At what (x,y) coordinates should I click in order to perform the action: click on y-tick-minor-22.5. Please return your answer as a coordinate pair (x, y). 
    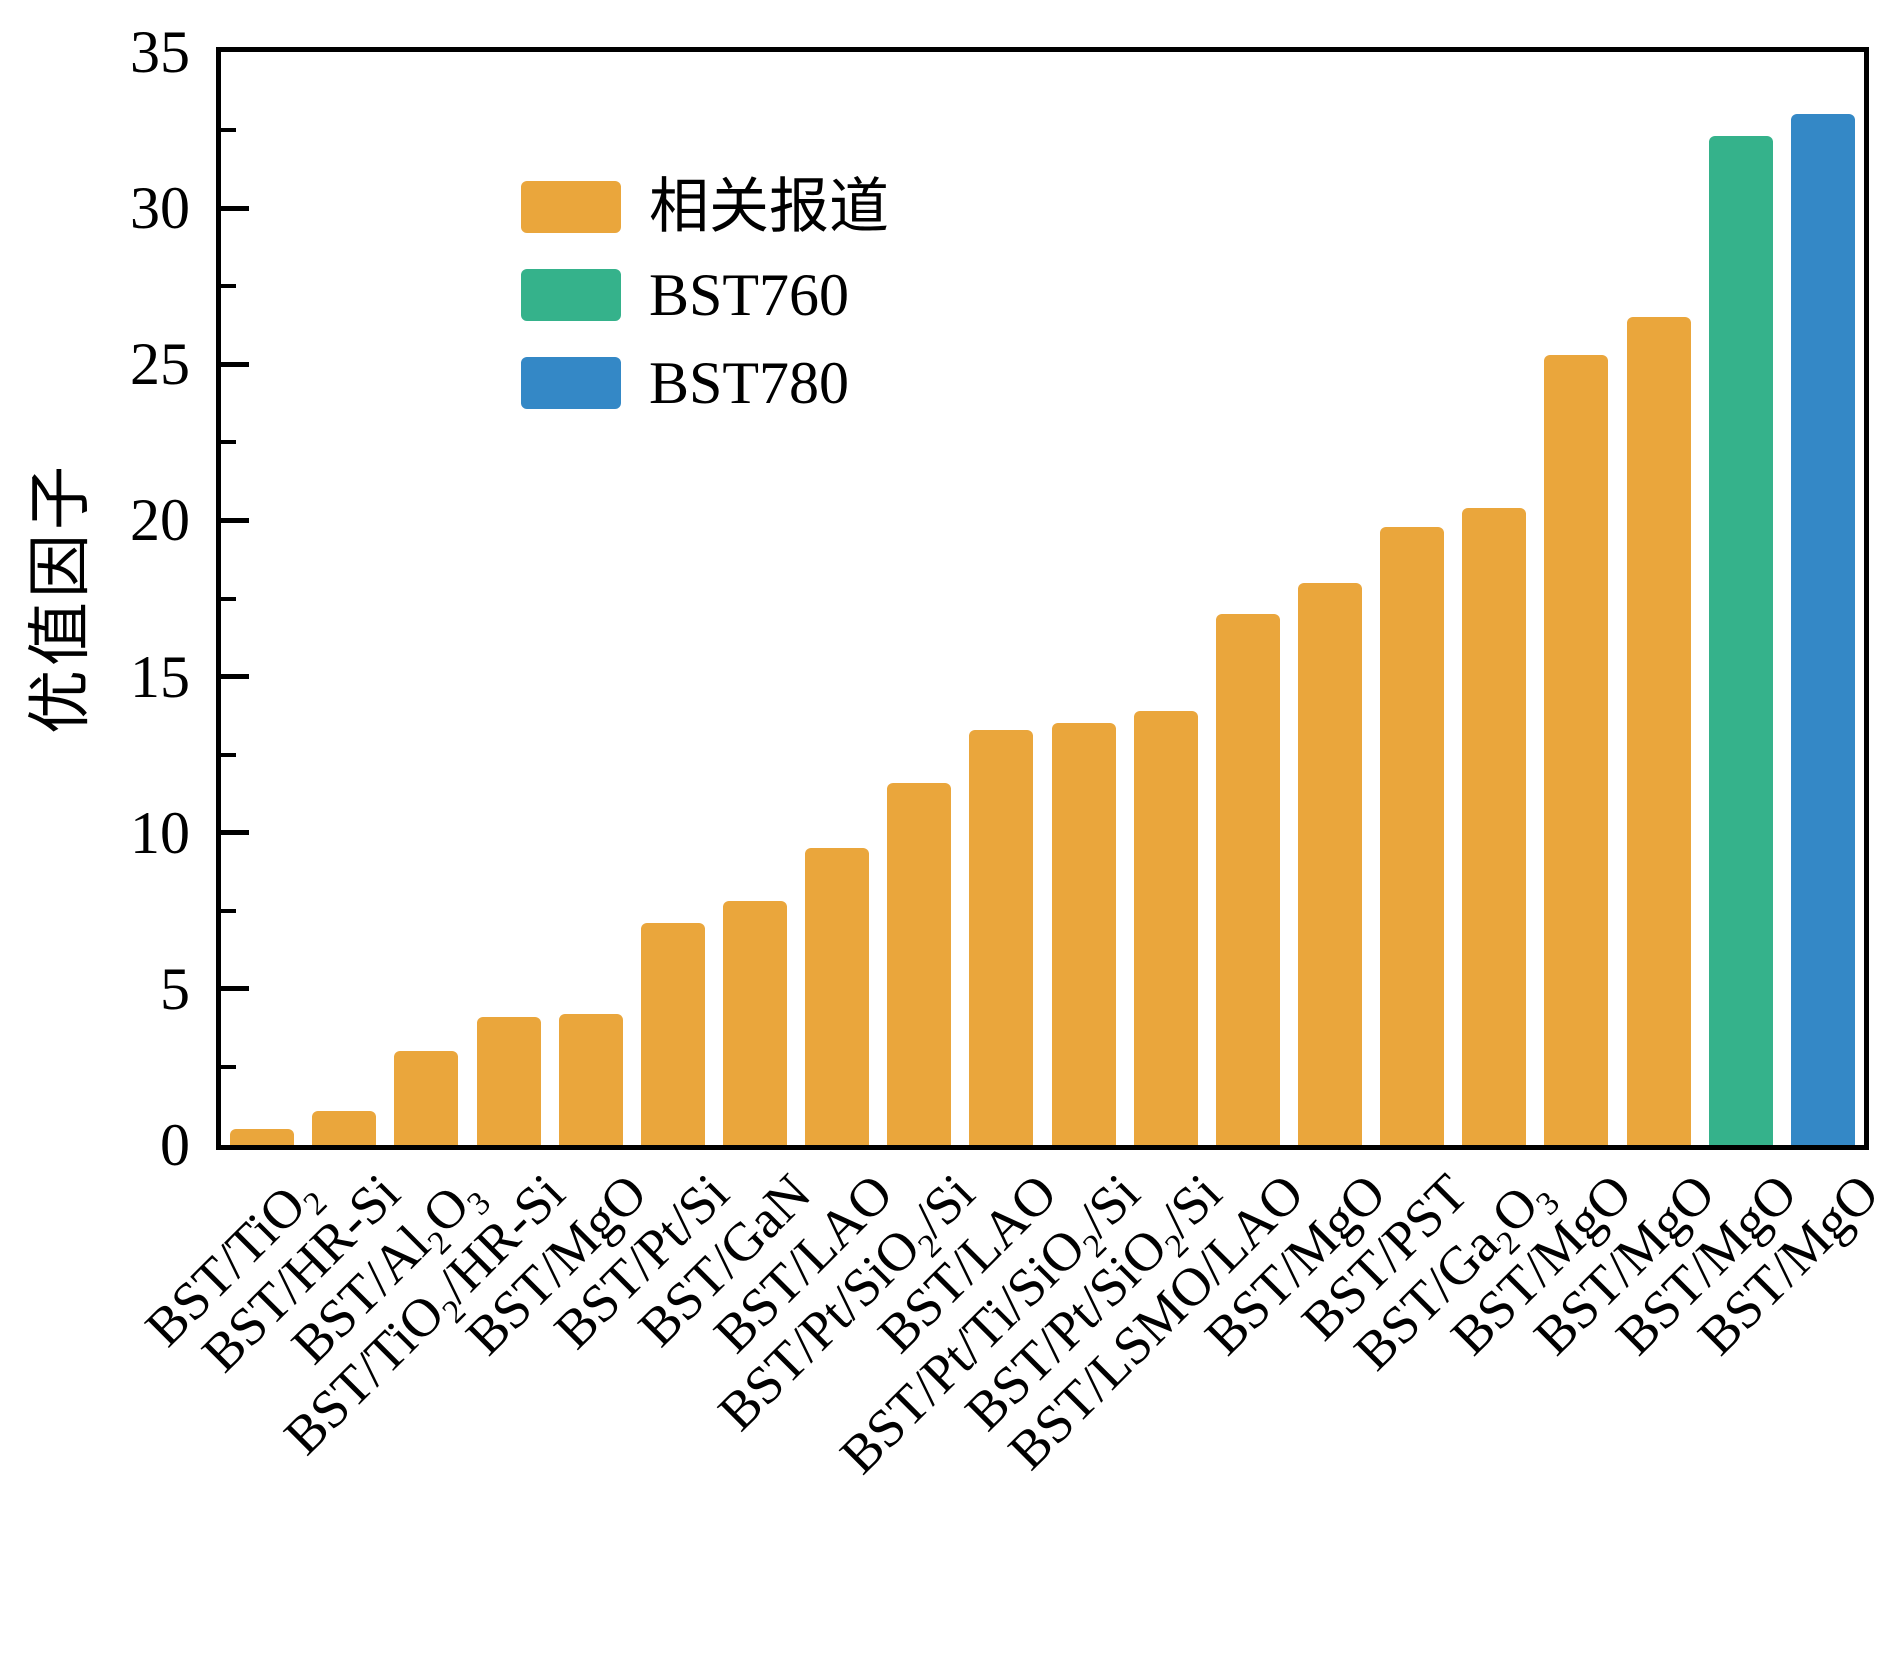
    Looking at the image, I should click on (228, 442).